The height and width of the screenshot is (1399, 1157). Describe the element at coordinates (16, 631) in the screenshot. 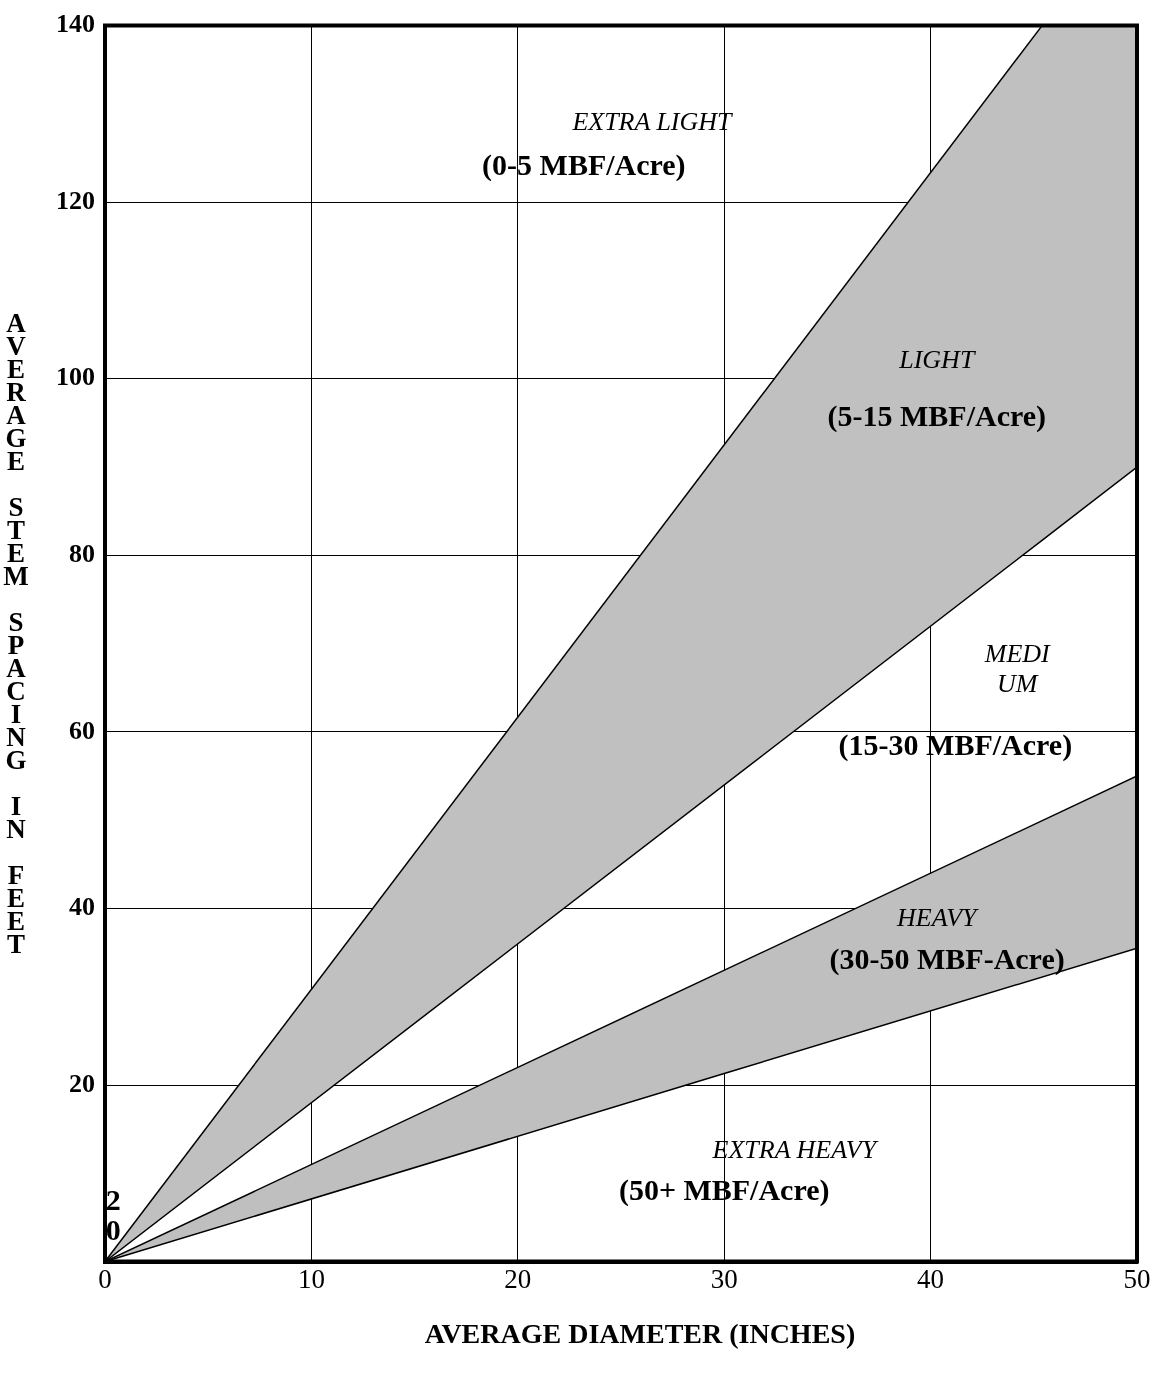

I see `y-axis-title: AVERAGE STEM SPACING IN FEET` at that location.